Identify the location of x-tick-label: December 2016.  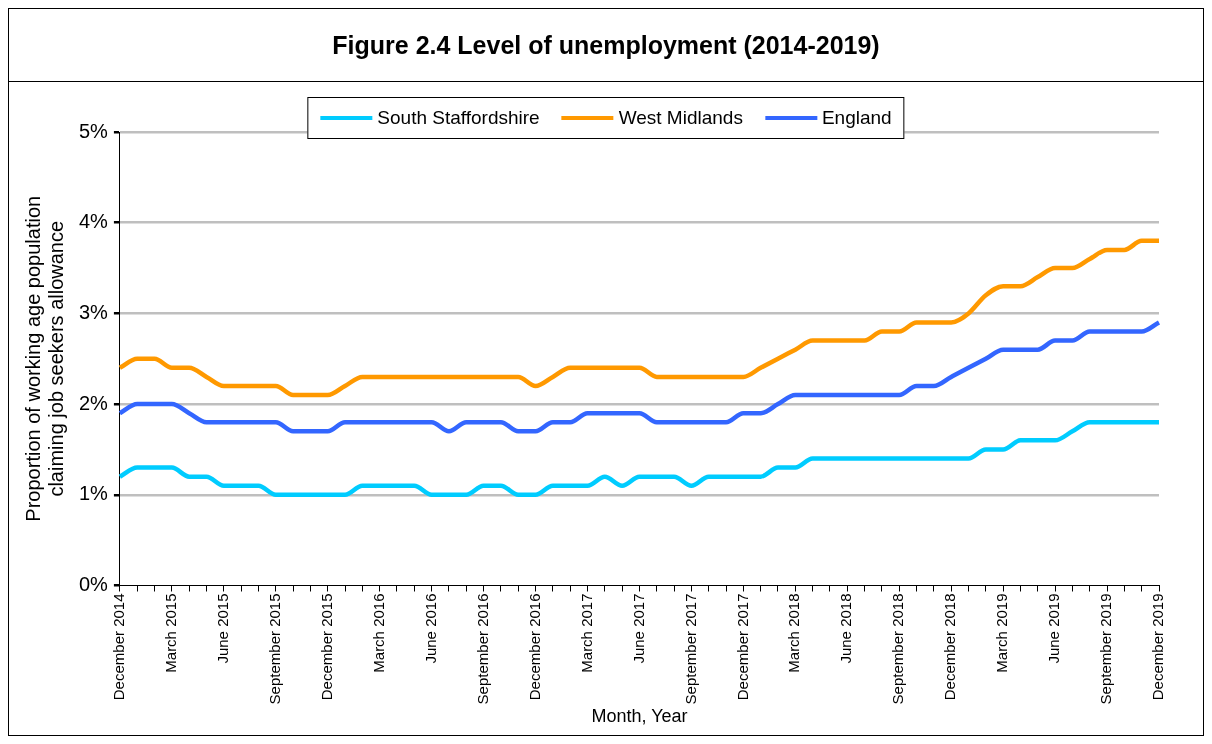
(534, 647).